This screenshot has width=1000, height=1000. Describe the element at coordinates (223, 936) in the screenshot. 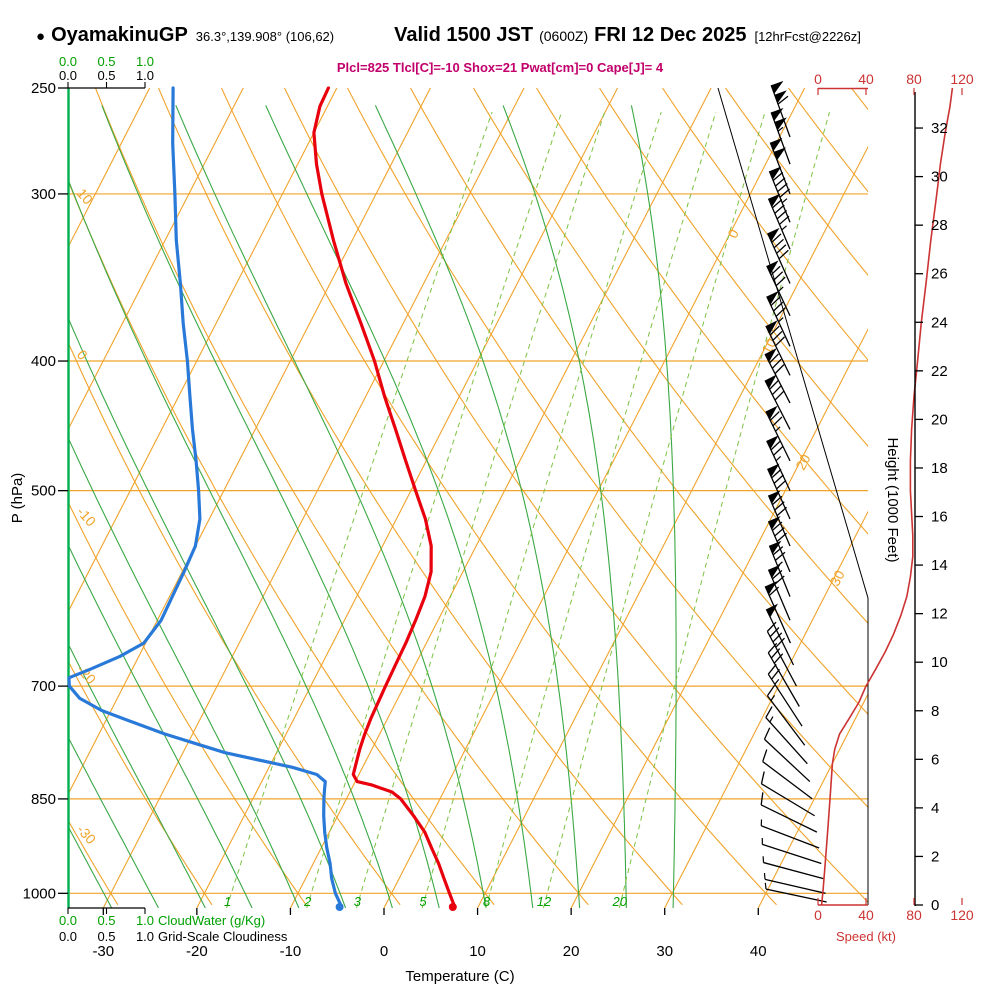

I see `svg-text: Grid-Scale Cloudiness` at that location.